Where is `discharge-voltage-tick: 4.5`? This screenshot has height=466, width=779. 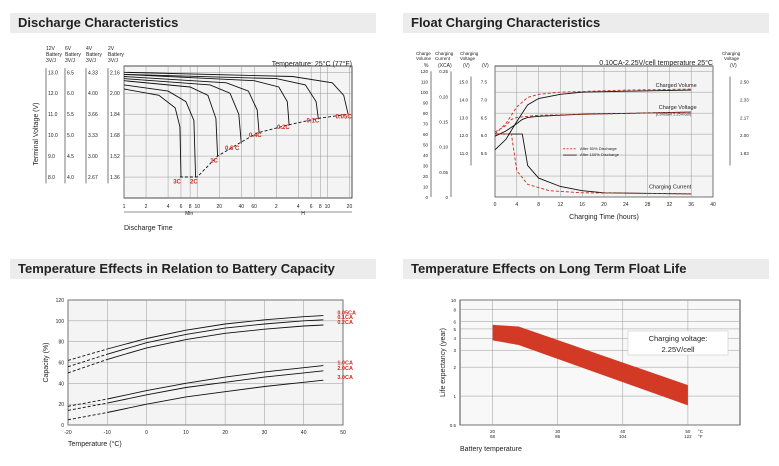
discharge-voltage-tick: 4.5 is located at coordinates (70, 157).